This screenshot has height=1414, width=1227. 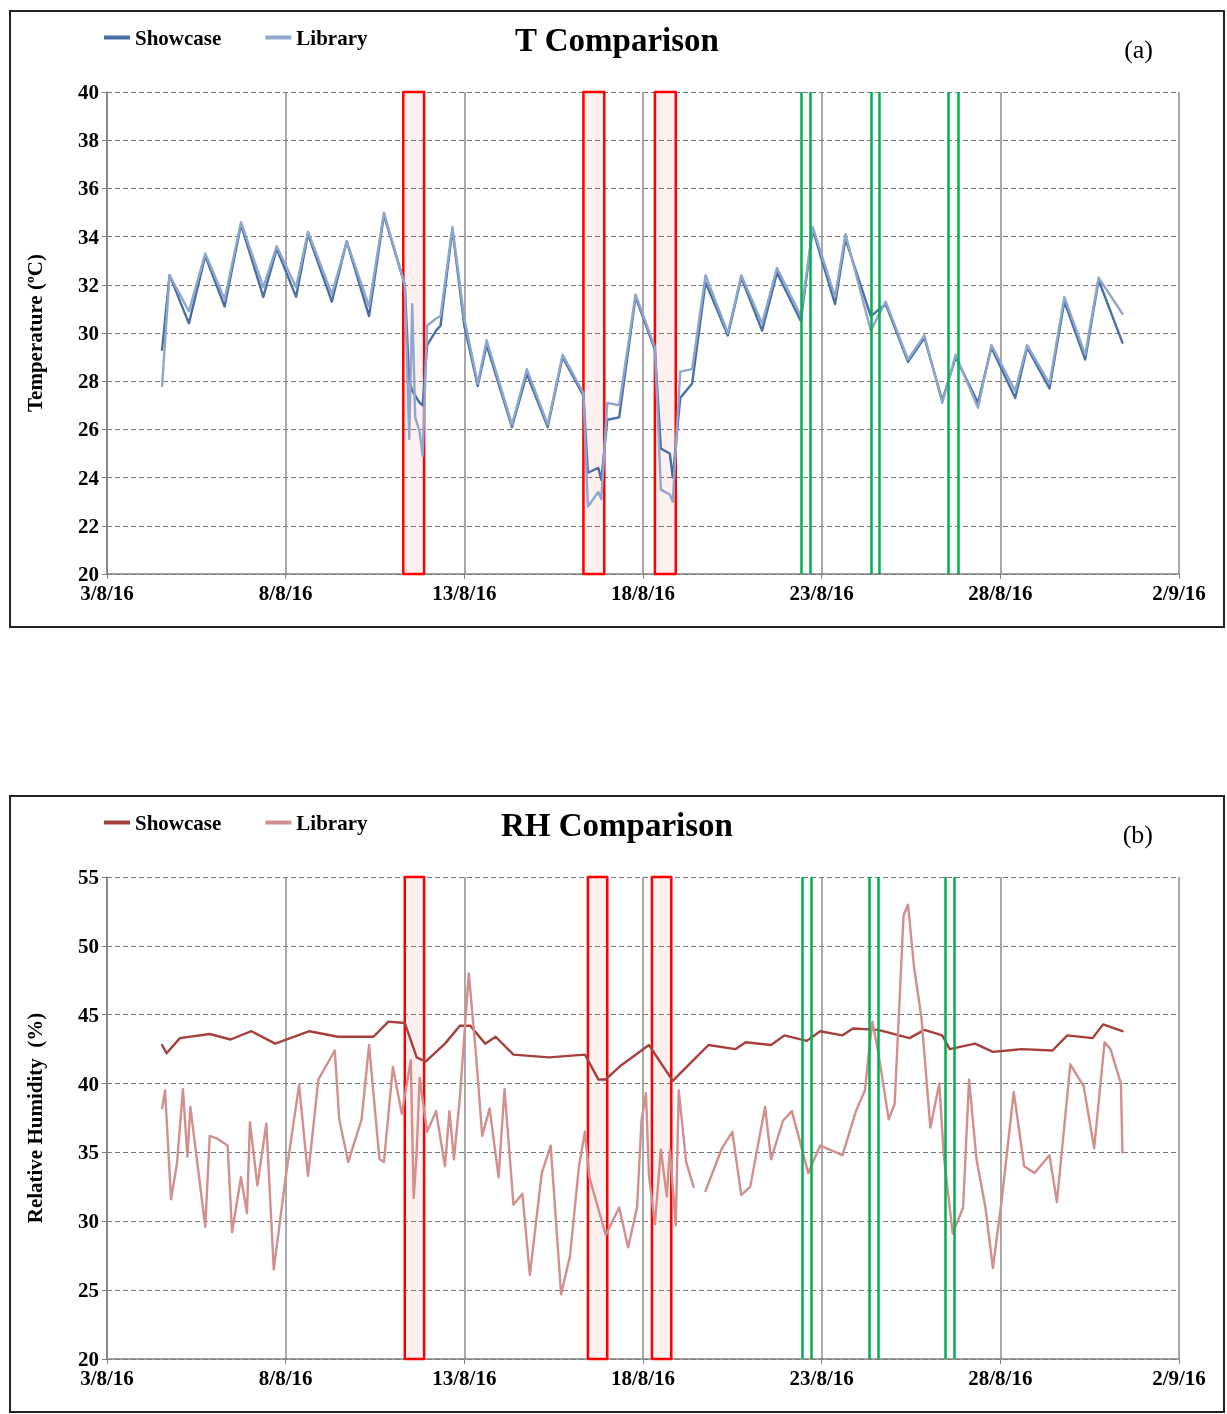 What do you see at coordinates (88, 877) in the screenshot?
I see `y-tick-label: 55` at bounding box center [88, 877].